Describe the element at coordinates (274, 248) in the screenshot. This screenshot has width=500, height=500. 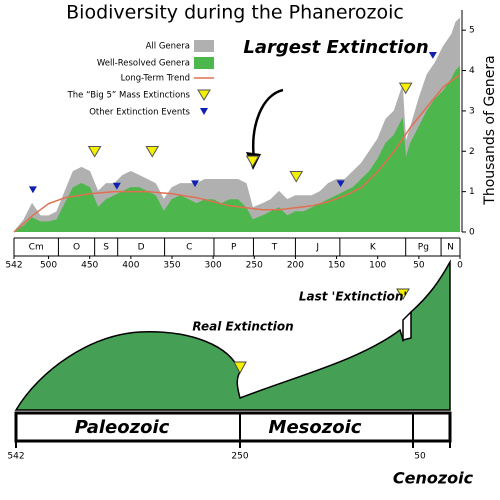
I see `period-label: T` at that location.